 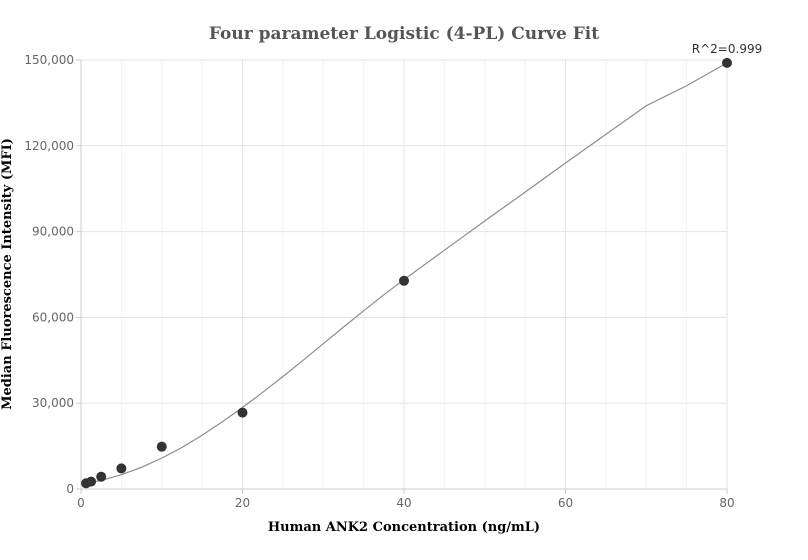 I want to click on y-tick-label: 150,000, so click(x=49, y=60).